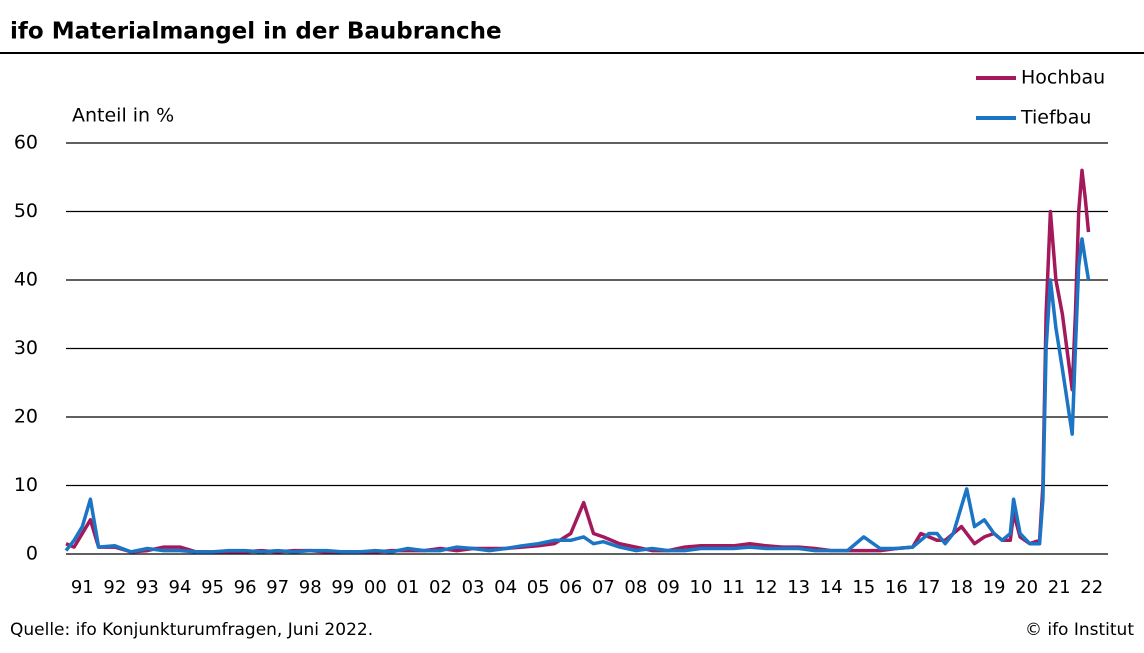 The width and height of the screenshot is (1144, 653). Describe the element at coordinates (114, 587) in the screenshot. I see `x-tick-label: 92` at that location.